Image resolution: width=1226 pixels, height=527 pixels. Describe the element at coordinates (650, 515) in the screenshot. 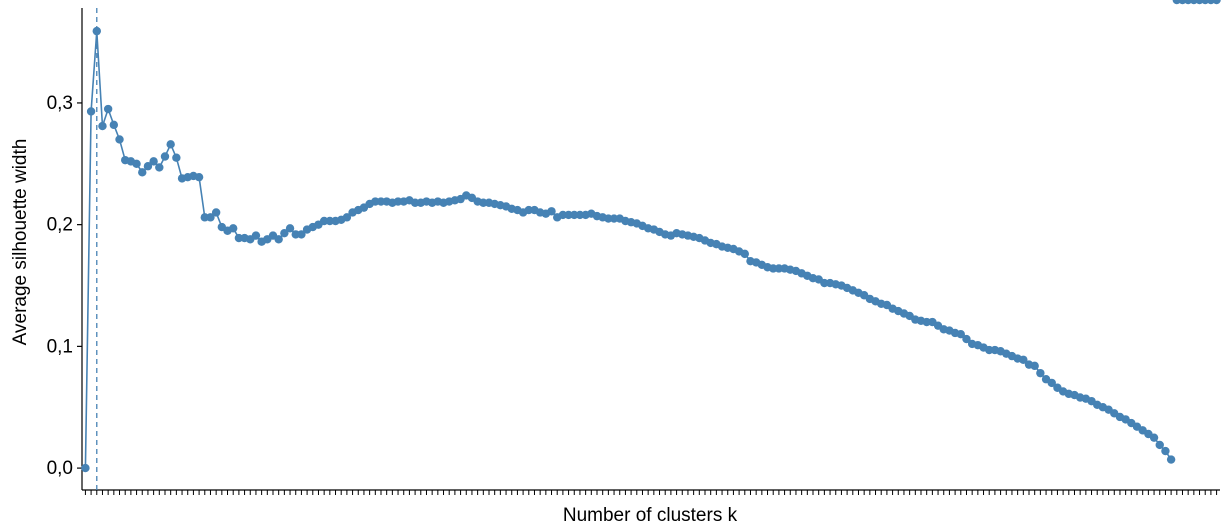

I see `x-axis-title: Number of clusters k` at that location.